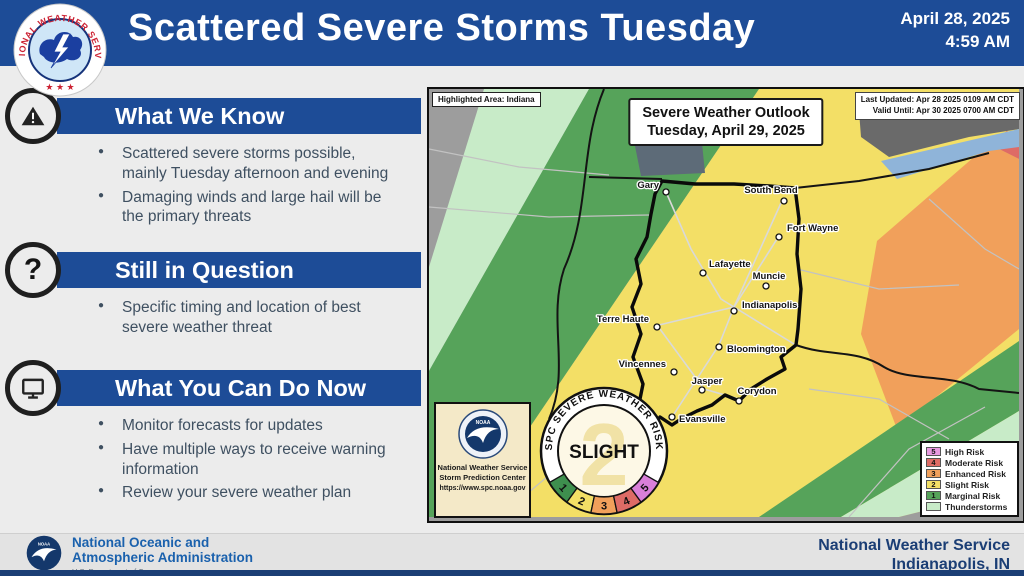 This screenshot has width=1024, height=576. What do you see at coordinates (626, 502) in the screenshot?
I see `badge-scale-4: 4` at bounding box center [626, 502].